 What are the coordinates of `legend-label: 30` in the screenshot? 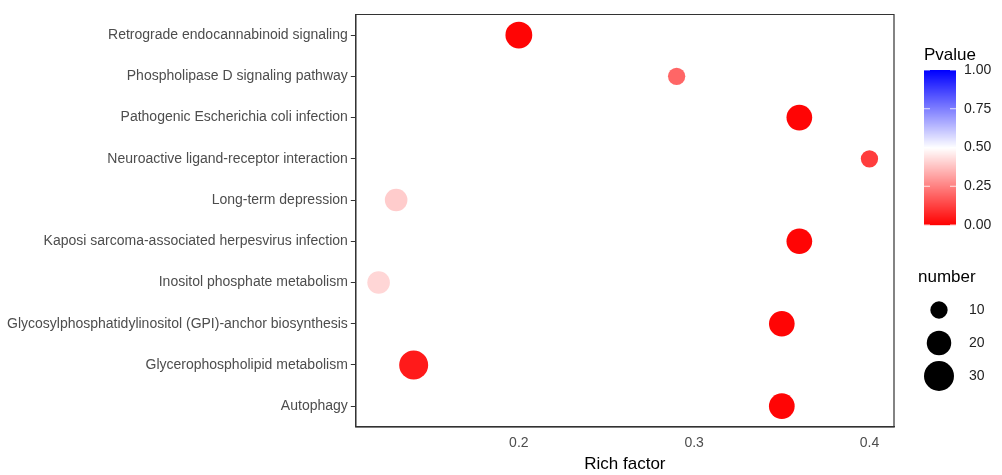 It's located at (977, 374).